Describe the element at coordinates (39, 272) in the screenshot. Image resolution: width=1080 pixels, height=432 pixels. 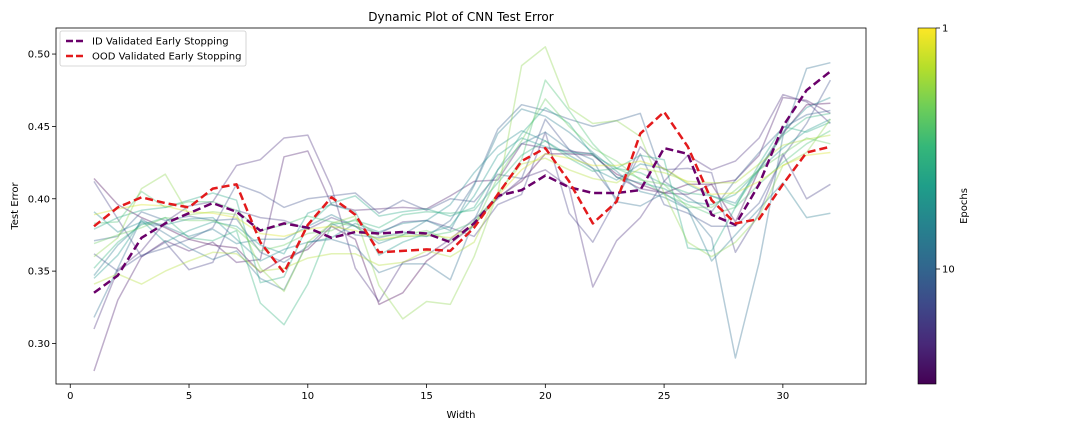
I see `y-tick-label: 0.35` at that location.